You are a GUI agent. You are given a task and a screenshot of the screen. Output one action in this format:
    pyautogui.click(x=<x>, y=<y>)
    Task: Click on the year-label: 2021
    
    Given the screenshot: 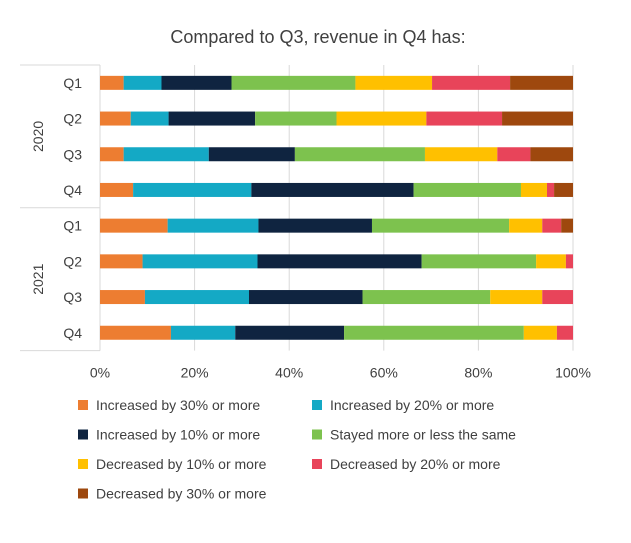 What is the action you would take?
    pyautogui.click(x=38, y=278)
    